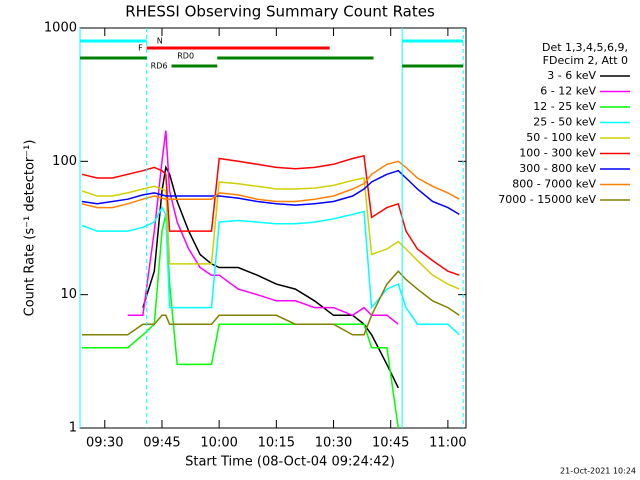  Describe the element at coordinates (159, 66) in the screenshot. I see `flag-label: RD6` at that location.